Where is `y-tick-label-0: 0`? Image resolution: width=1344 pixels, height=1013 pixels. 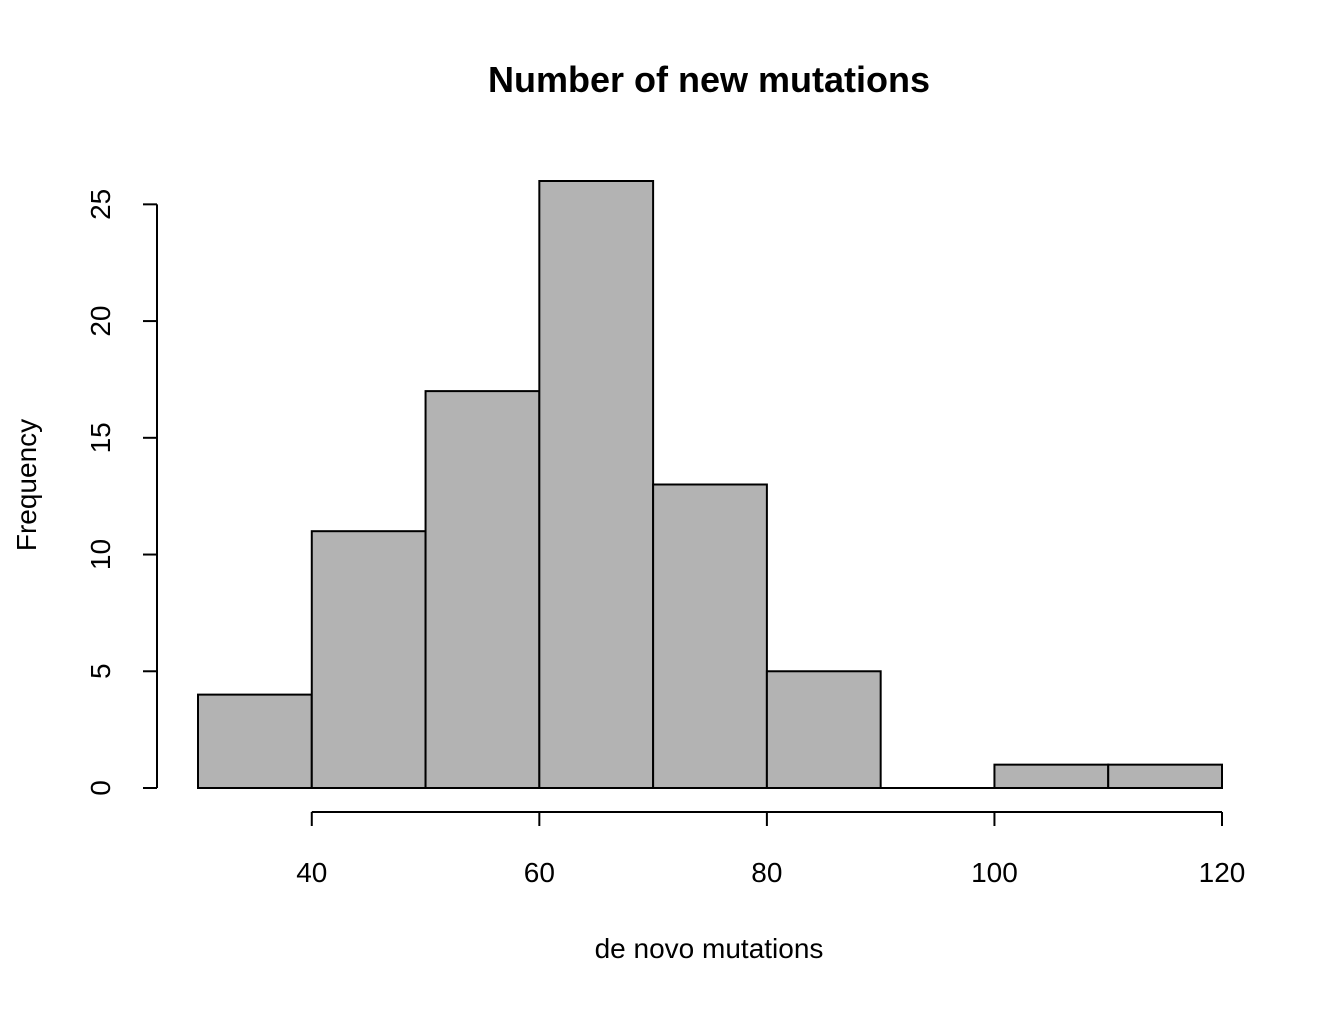 y-tick-label-0: 0 is located at coordinates (100, 788).